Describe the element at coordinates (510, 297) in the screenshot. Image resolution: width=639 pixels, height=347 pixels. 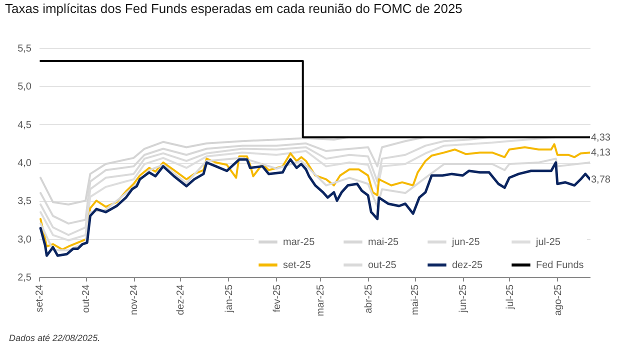
I see `x-tick-label: jul-25` at that location.